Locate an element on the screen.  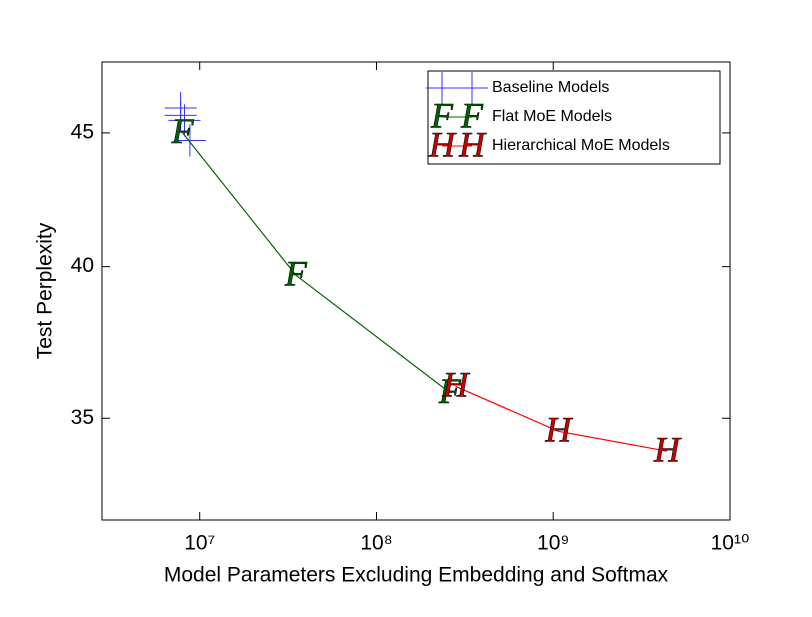
x-tick-label: 10⁹ is located at coordinates (553, 543).